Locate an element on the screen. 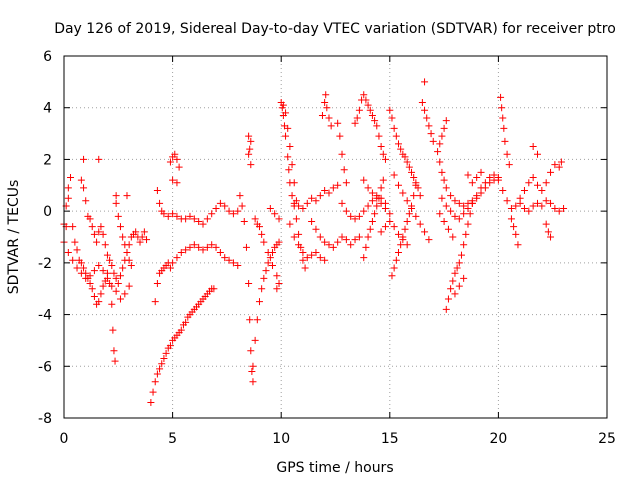 The width and height of the screenshot is (640, 480). y-tick-label: 4 is located at coordinates (47, 109).